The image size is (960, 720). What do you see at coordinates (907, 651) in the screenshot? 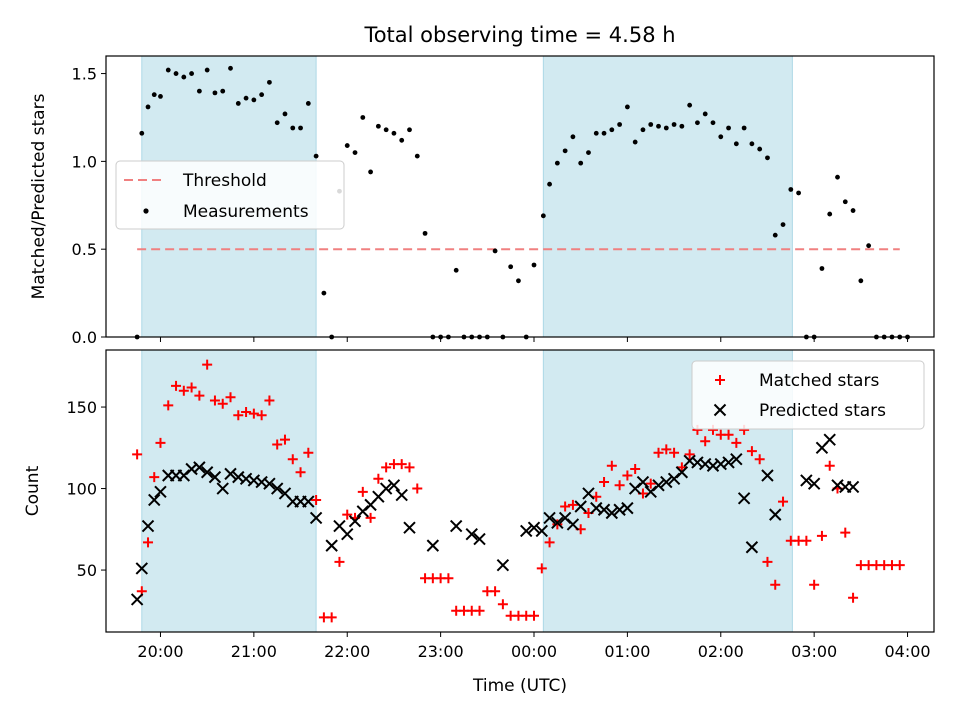
I see `x-tick-label: 04:00` at bounding box center [907, 651].